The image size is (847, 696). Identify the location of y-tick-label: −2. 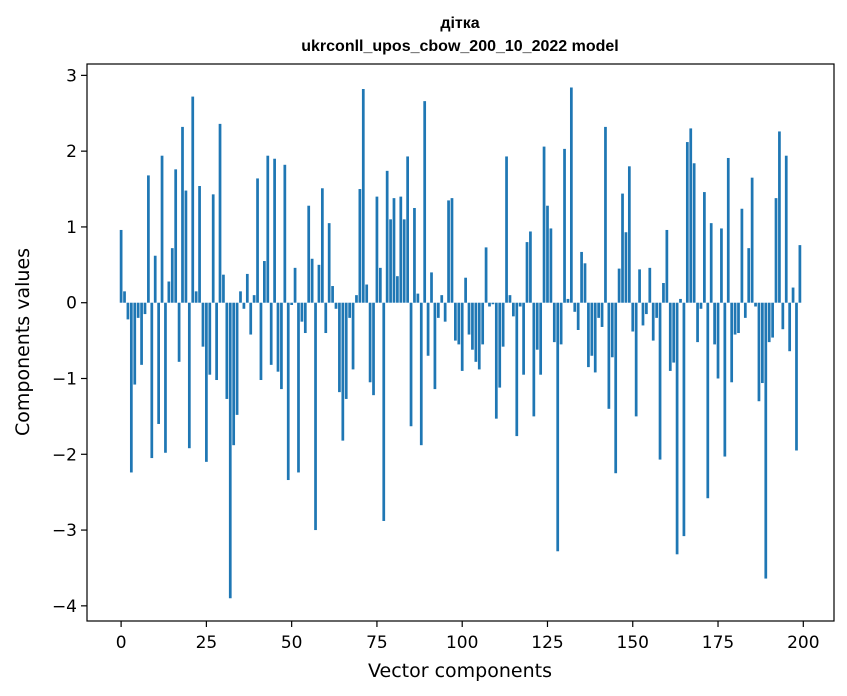
(64, 455).